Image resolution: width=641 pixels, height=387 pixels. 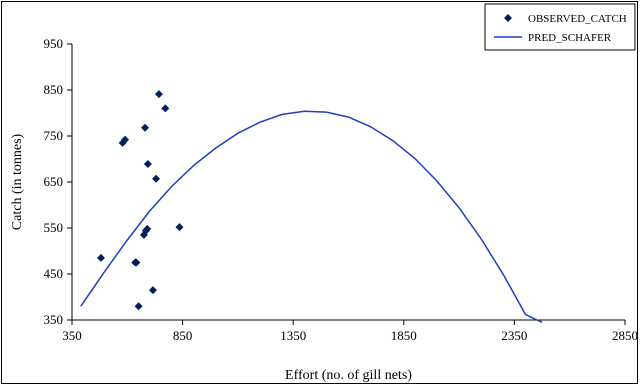 I want to click on legend: OBSERVED_CATCH PRED_SCHAFER, so click(x=560, y=27).